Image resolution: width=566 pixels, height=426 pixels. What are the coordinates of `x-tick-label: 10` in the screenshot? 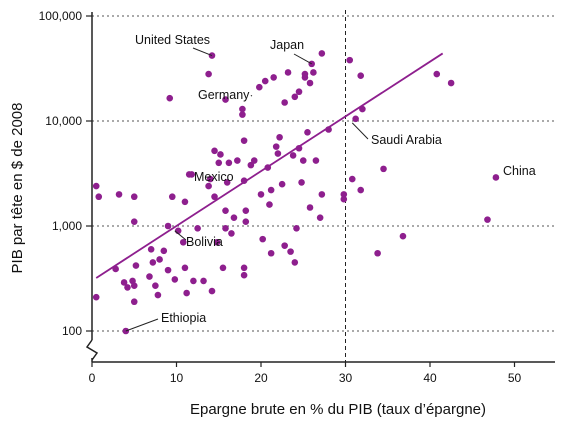 It's located at (177, 378).